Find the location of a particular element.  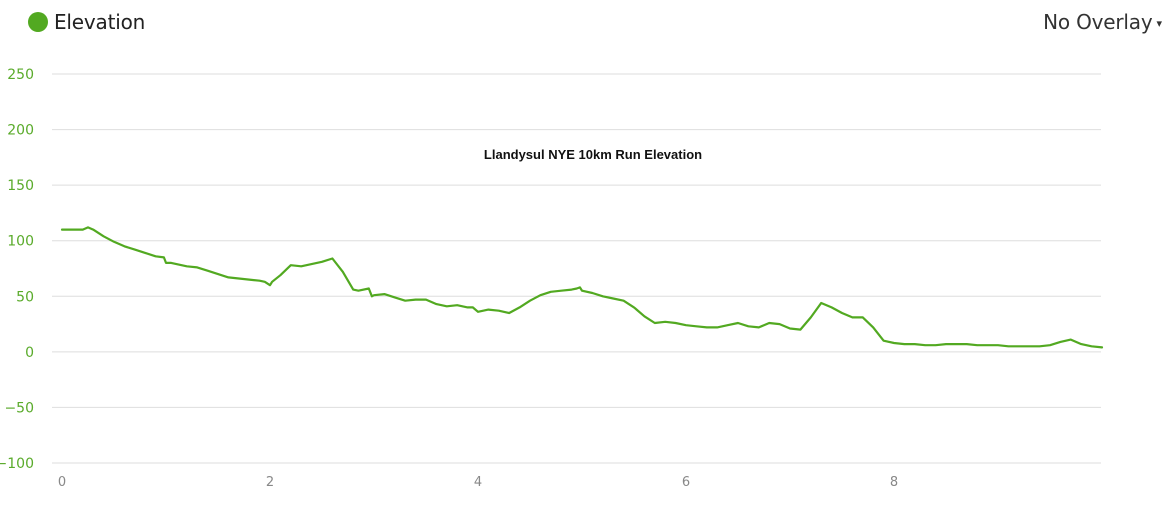

x-tick-label: 2 is located at coordinates (270, 482).